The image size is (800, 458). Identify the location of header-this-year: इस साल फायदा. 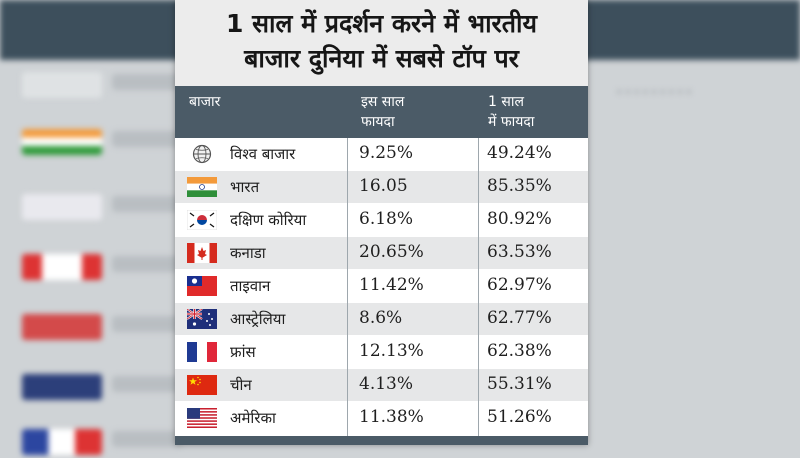
(411, 112).